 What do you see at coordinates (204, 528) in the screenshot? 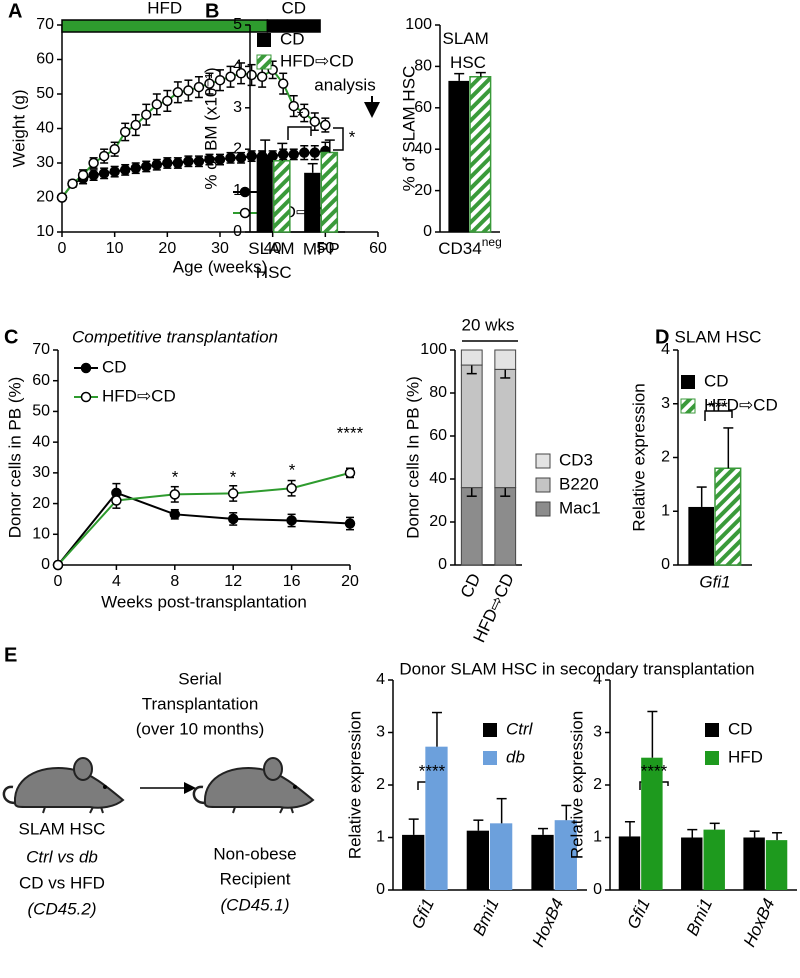
I see `series-line` at bounding box center [204, 528].